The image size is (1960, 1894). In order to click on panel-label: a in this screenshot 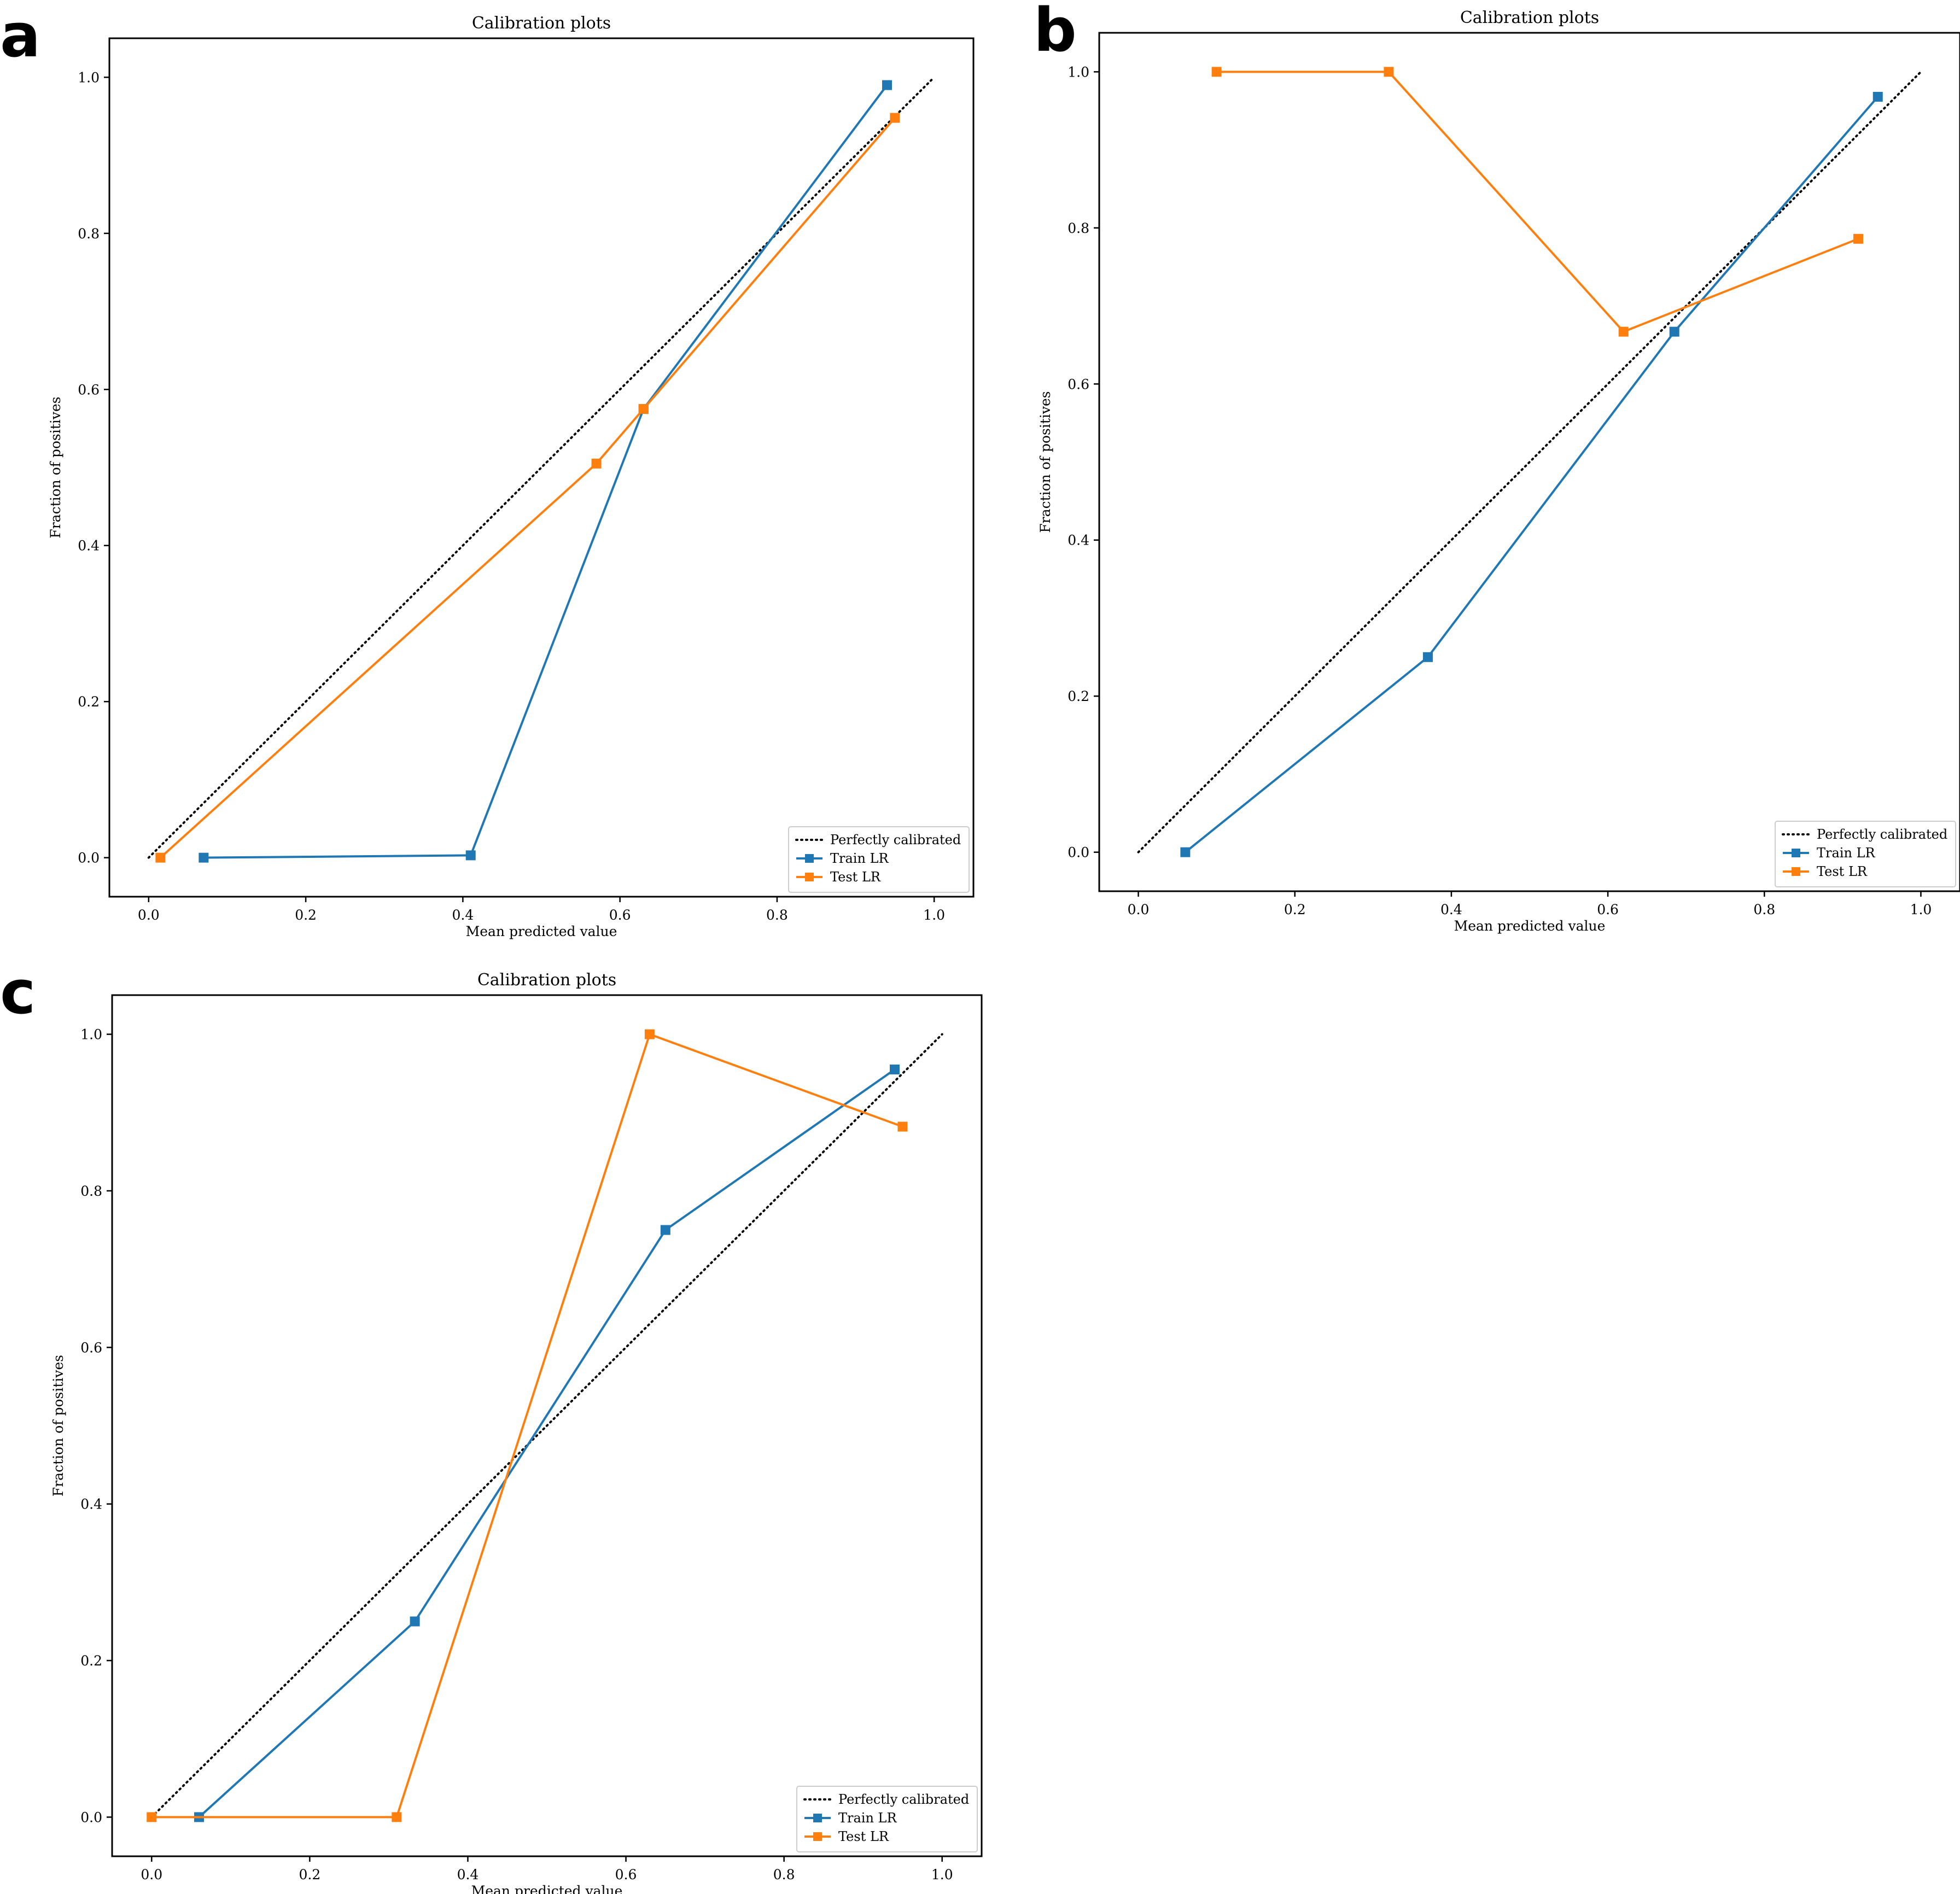, I will do `click(20, 36)`.